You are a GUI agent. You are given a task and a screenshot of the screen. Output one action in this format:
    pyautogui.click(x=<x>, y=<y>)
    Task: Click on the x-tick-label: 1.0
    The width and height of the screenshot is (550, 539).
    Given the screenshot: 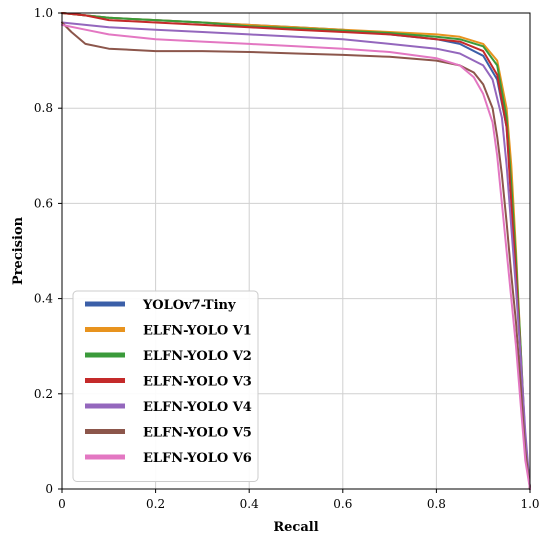 What is the action you would take?
    pyautogui.click(x=529, y=504)
    